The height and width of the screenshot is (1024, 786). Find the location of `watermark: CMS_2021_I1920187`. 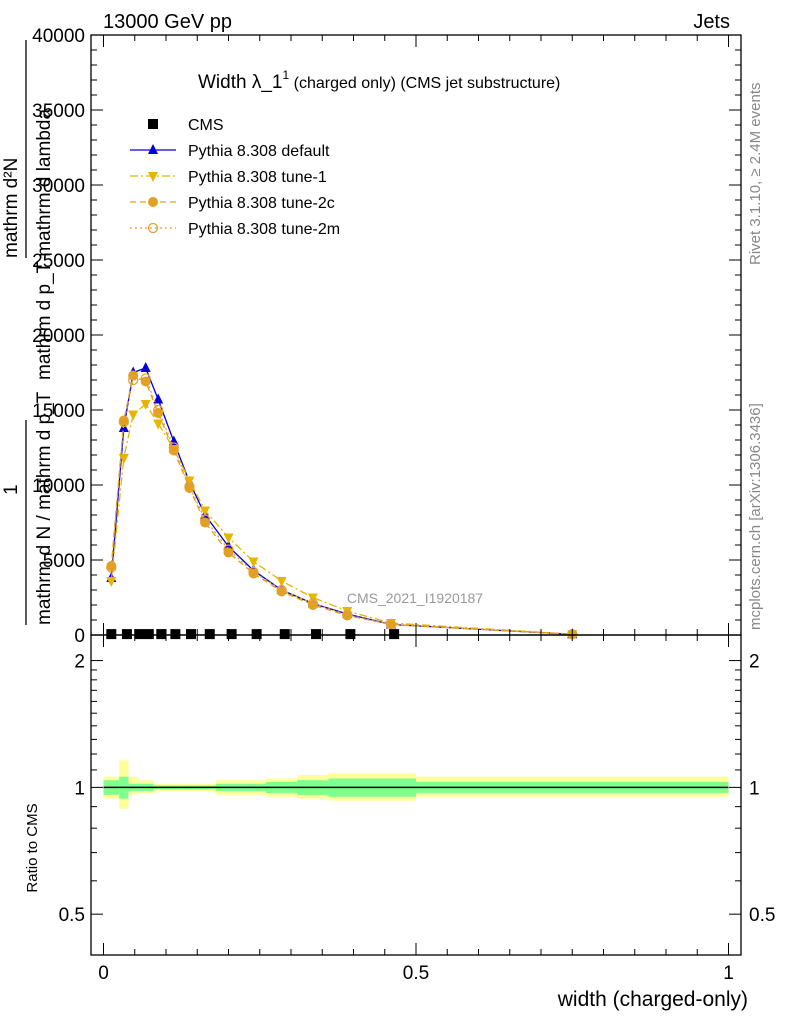

watermark: CMS_2021_I1920187 is located at coordinates (415, 598).